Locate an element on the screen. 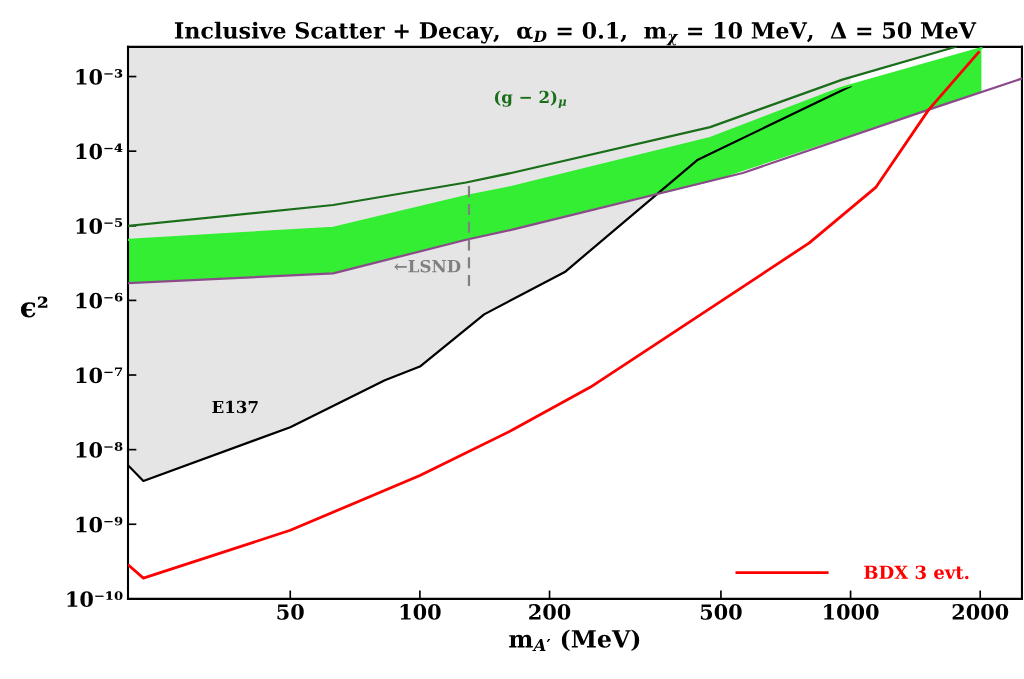 This screenshot has height=679, width=1024. y-axis-title: ϵ² is located at coordinates (34, 307).